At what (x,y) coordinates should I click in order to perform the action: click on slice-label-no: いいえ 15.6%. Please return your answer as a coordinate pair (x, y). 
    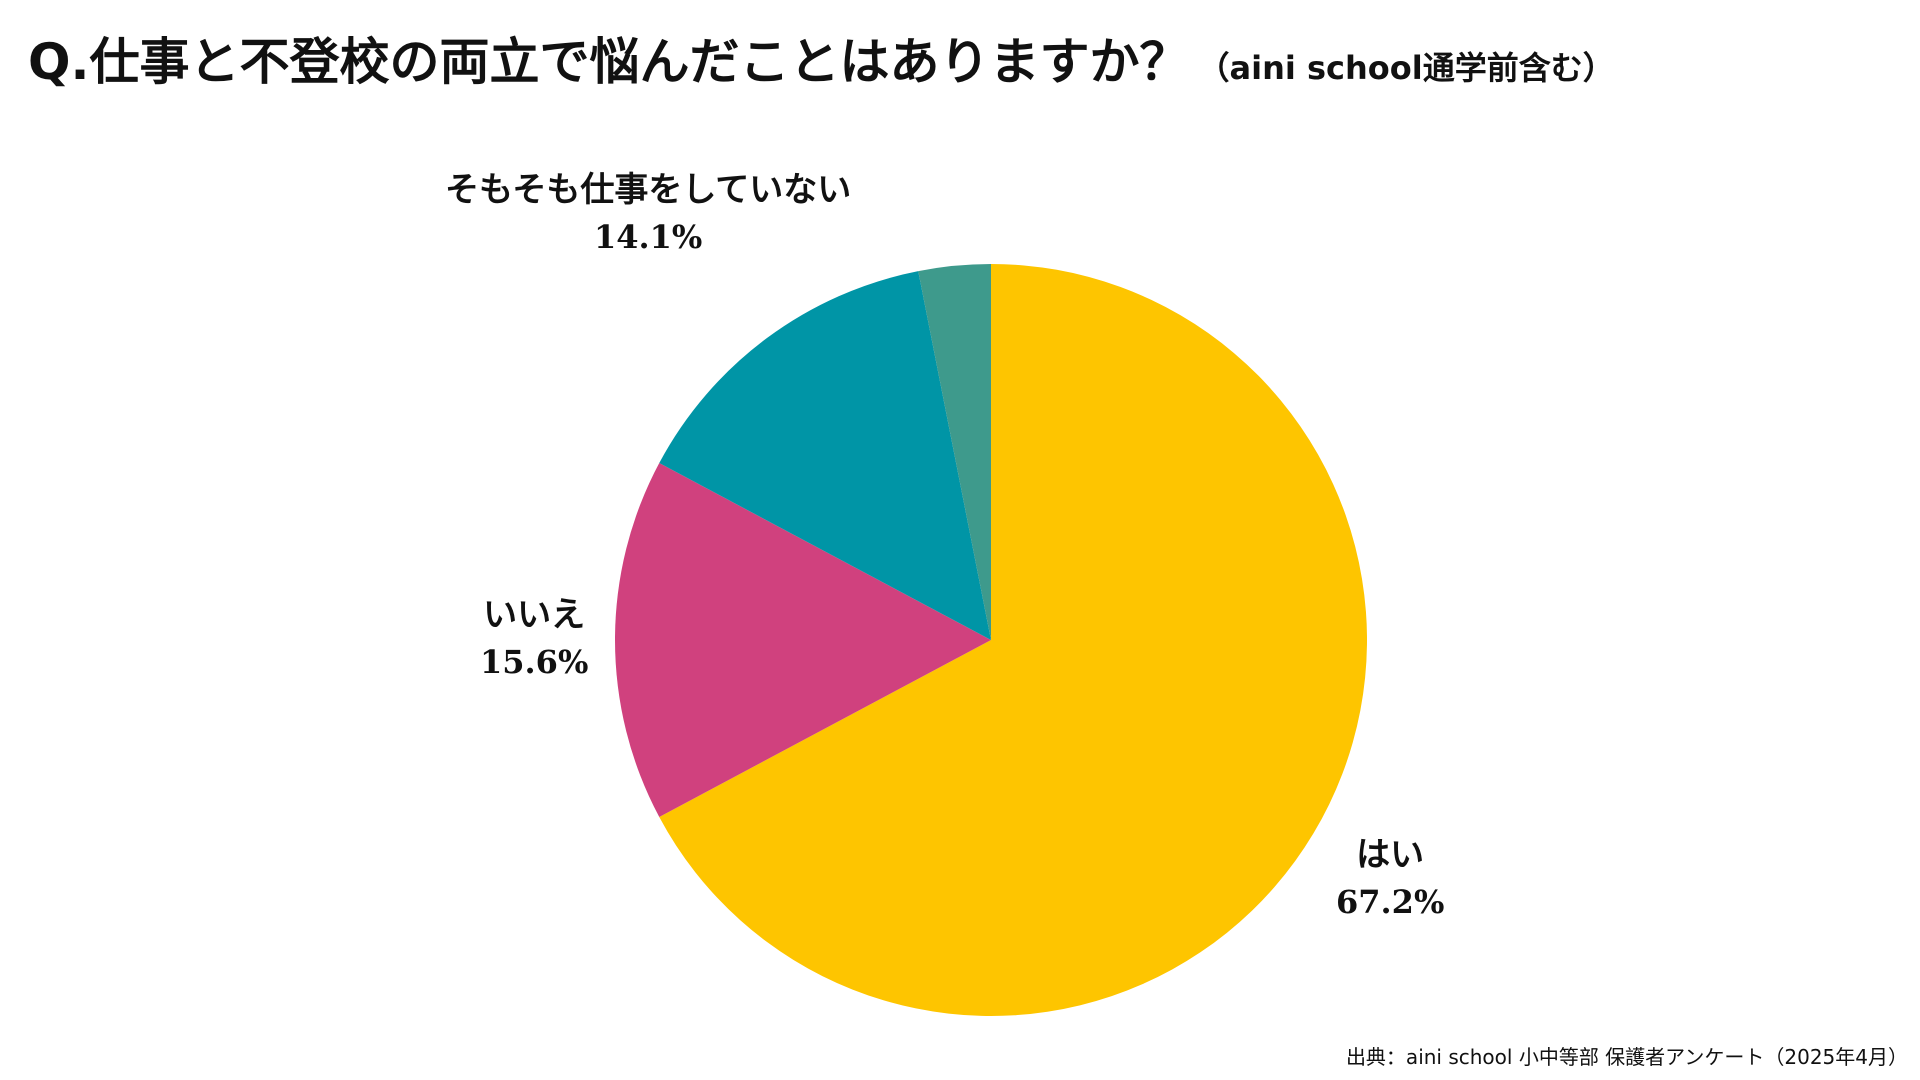
    Looking at the image, I should click on (534, 638).